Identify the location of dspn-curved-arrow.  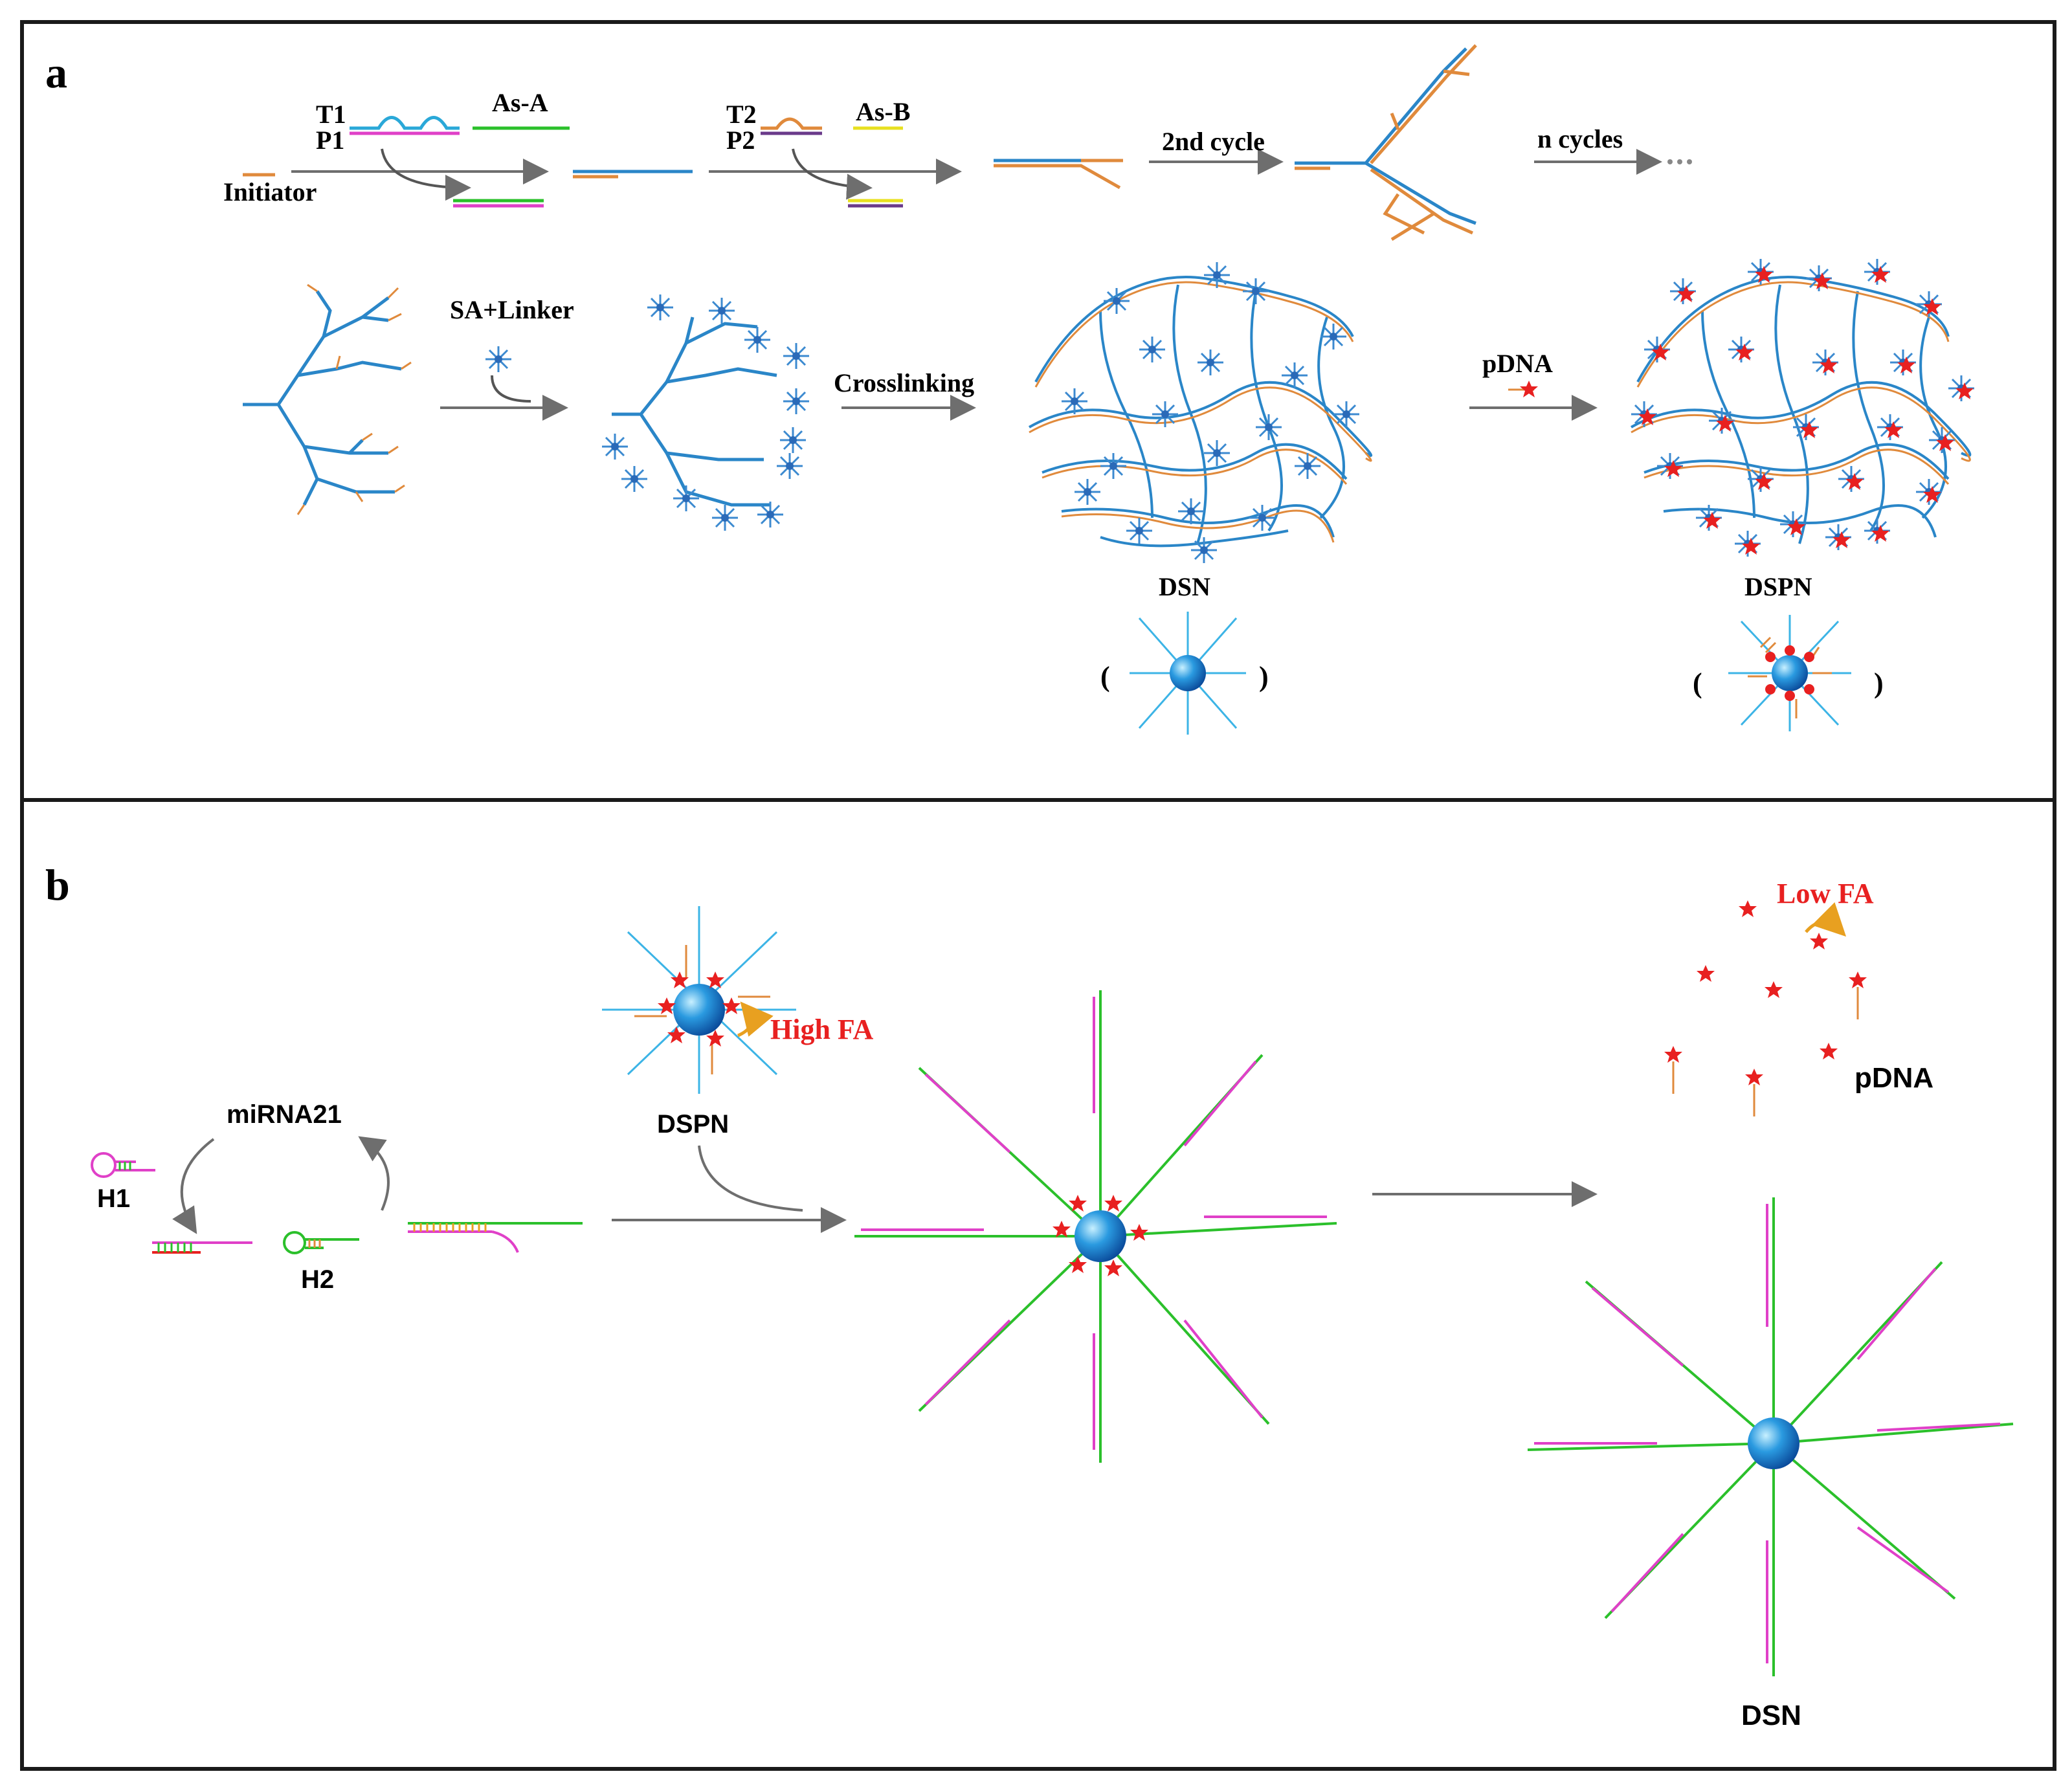
(750, 1178).